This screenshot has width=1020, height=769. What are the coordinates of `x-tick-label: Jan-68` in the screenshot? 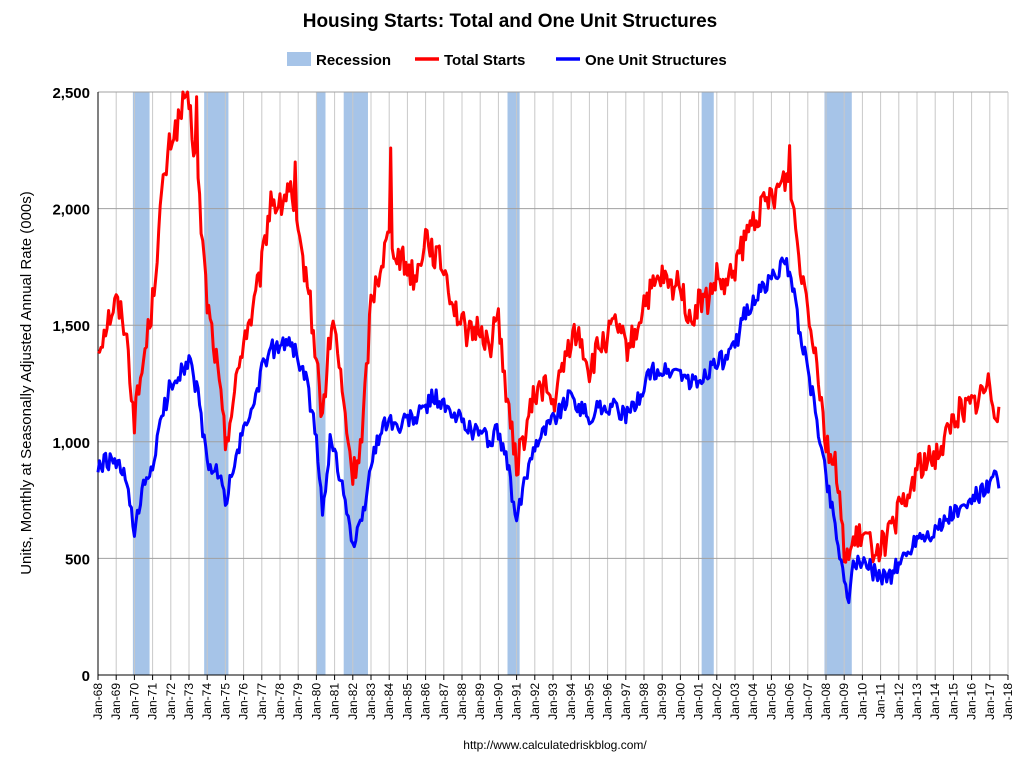 It's located at (98, 701).